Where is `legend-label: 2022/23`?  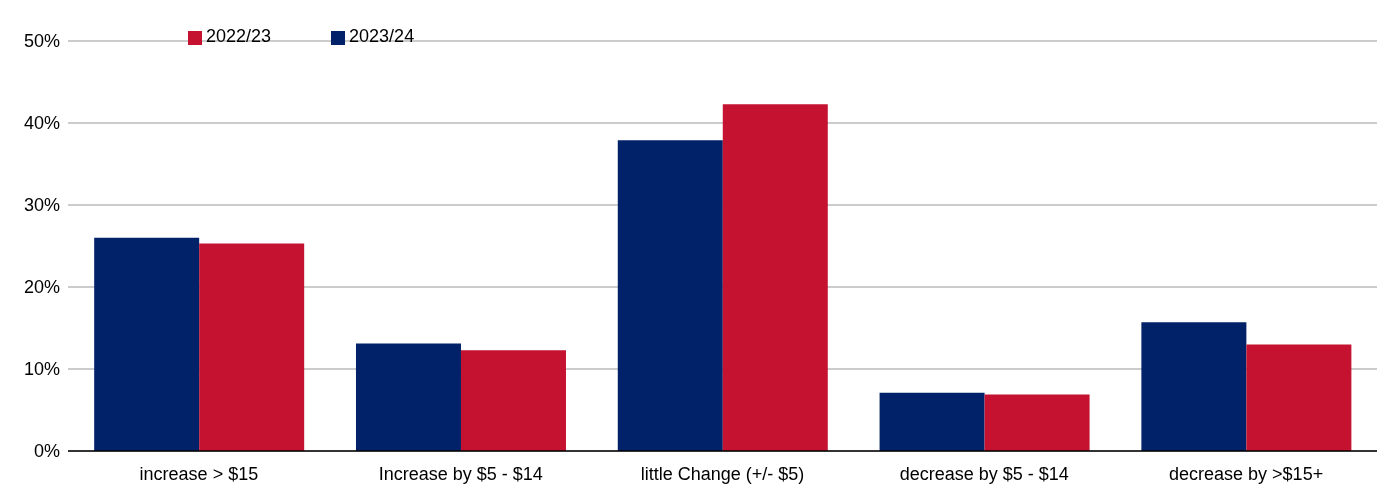
legend-label: 2022/23 is located at coordinates (239, 36).